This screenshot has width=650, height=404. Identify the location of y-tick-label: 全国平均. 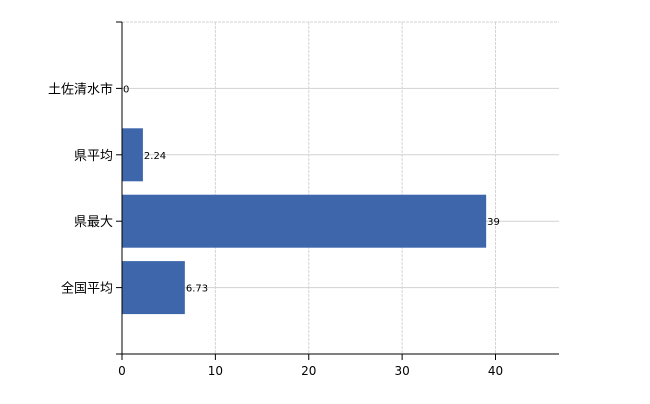
(87, 289).